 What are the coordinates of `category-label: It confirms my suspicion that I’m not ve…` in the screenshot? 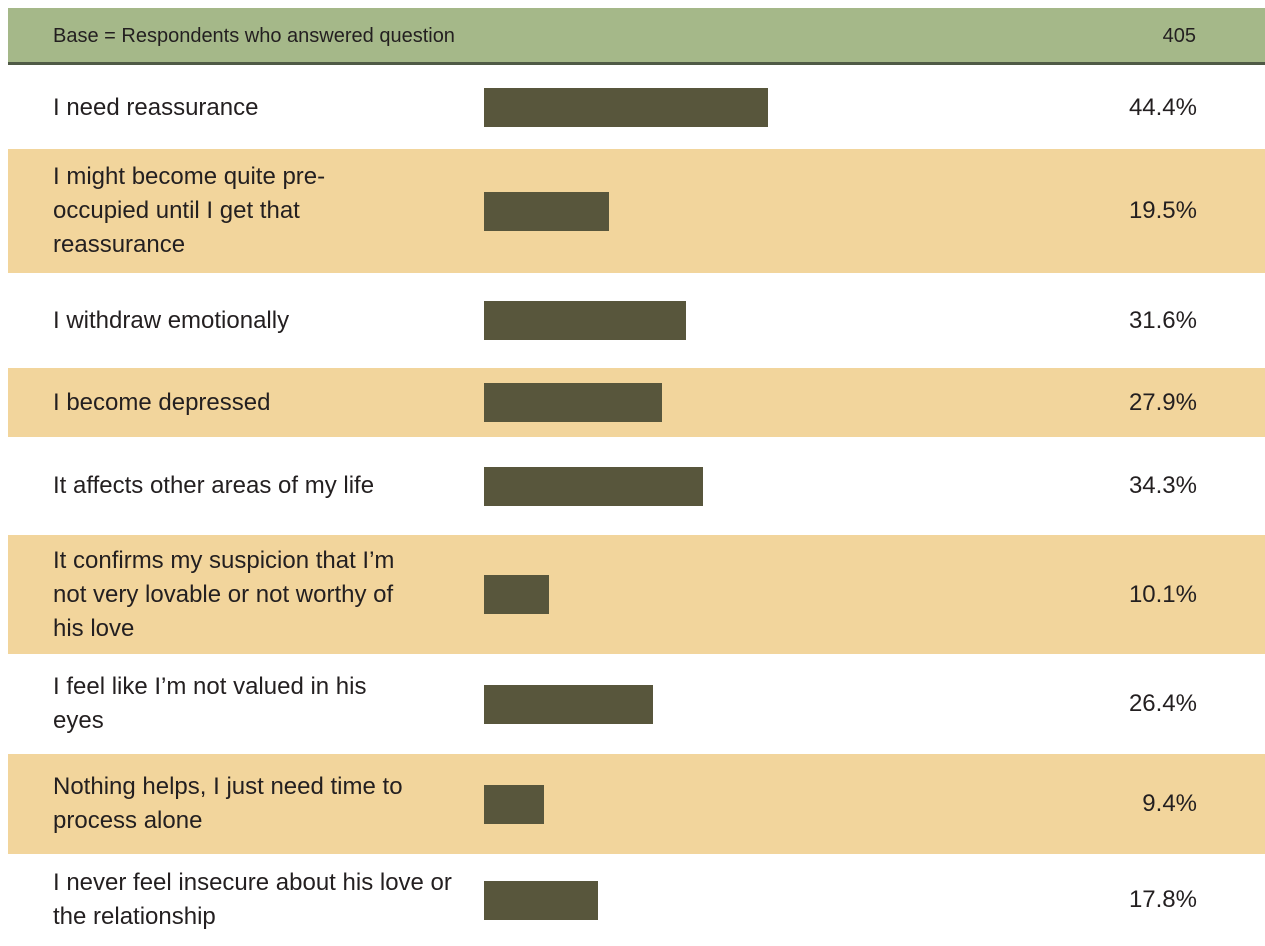 It's located at (224, 594).